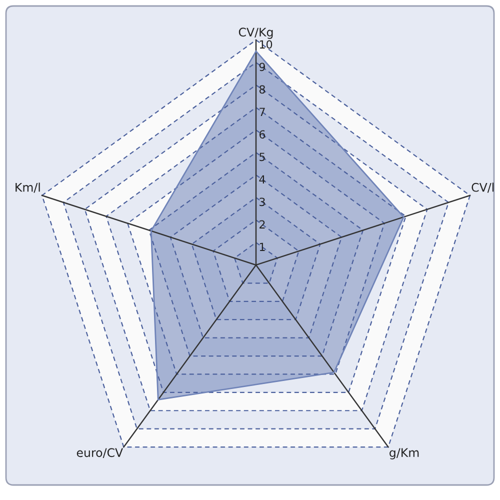 The image size is (500, 500). What do you see at coordinates (262, 157) in the screenshot?
I see `y-tick-label: 5` at bounding box center [262, 157].